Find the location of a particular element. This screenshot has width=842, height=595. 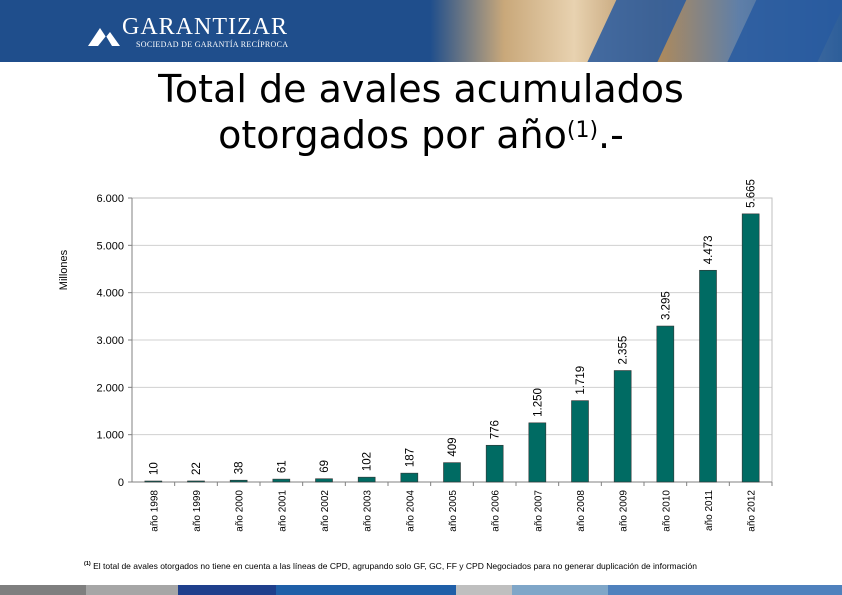

x-tick-label: año 2002 is located at coordinates (325, 511).